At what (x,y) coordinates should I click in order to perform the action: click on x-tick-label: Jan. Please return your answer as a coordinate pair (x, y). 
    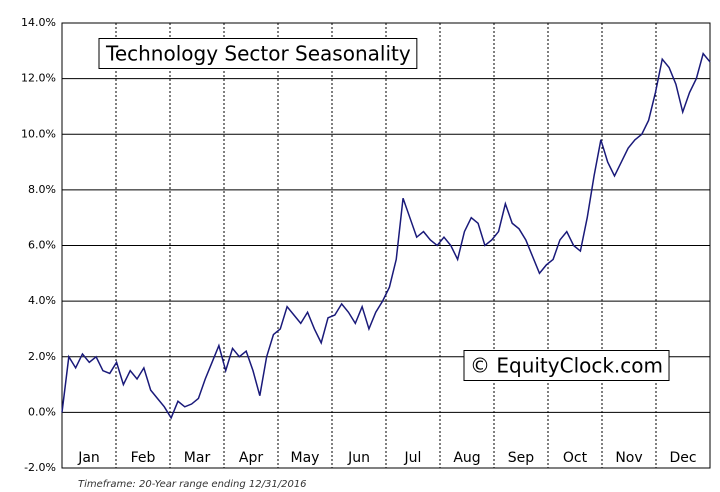
    Looking at the image, I should click on (88, 458).